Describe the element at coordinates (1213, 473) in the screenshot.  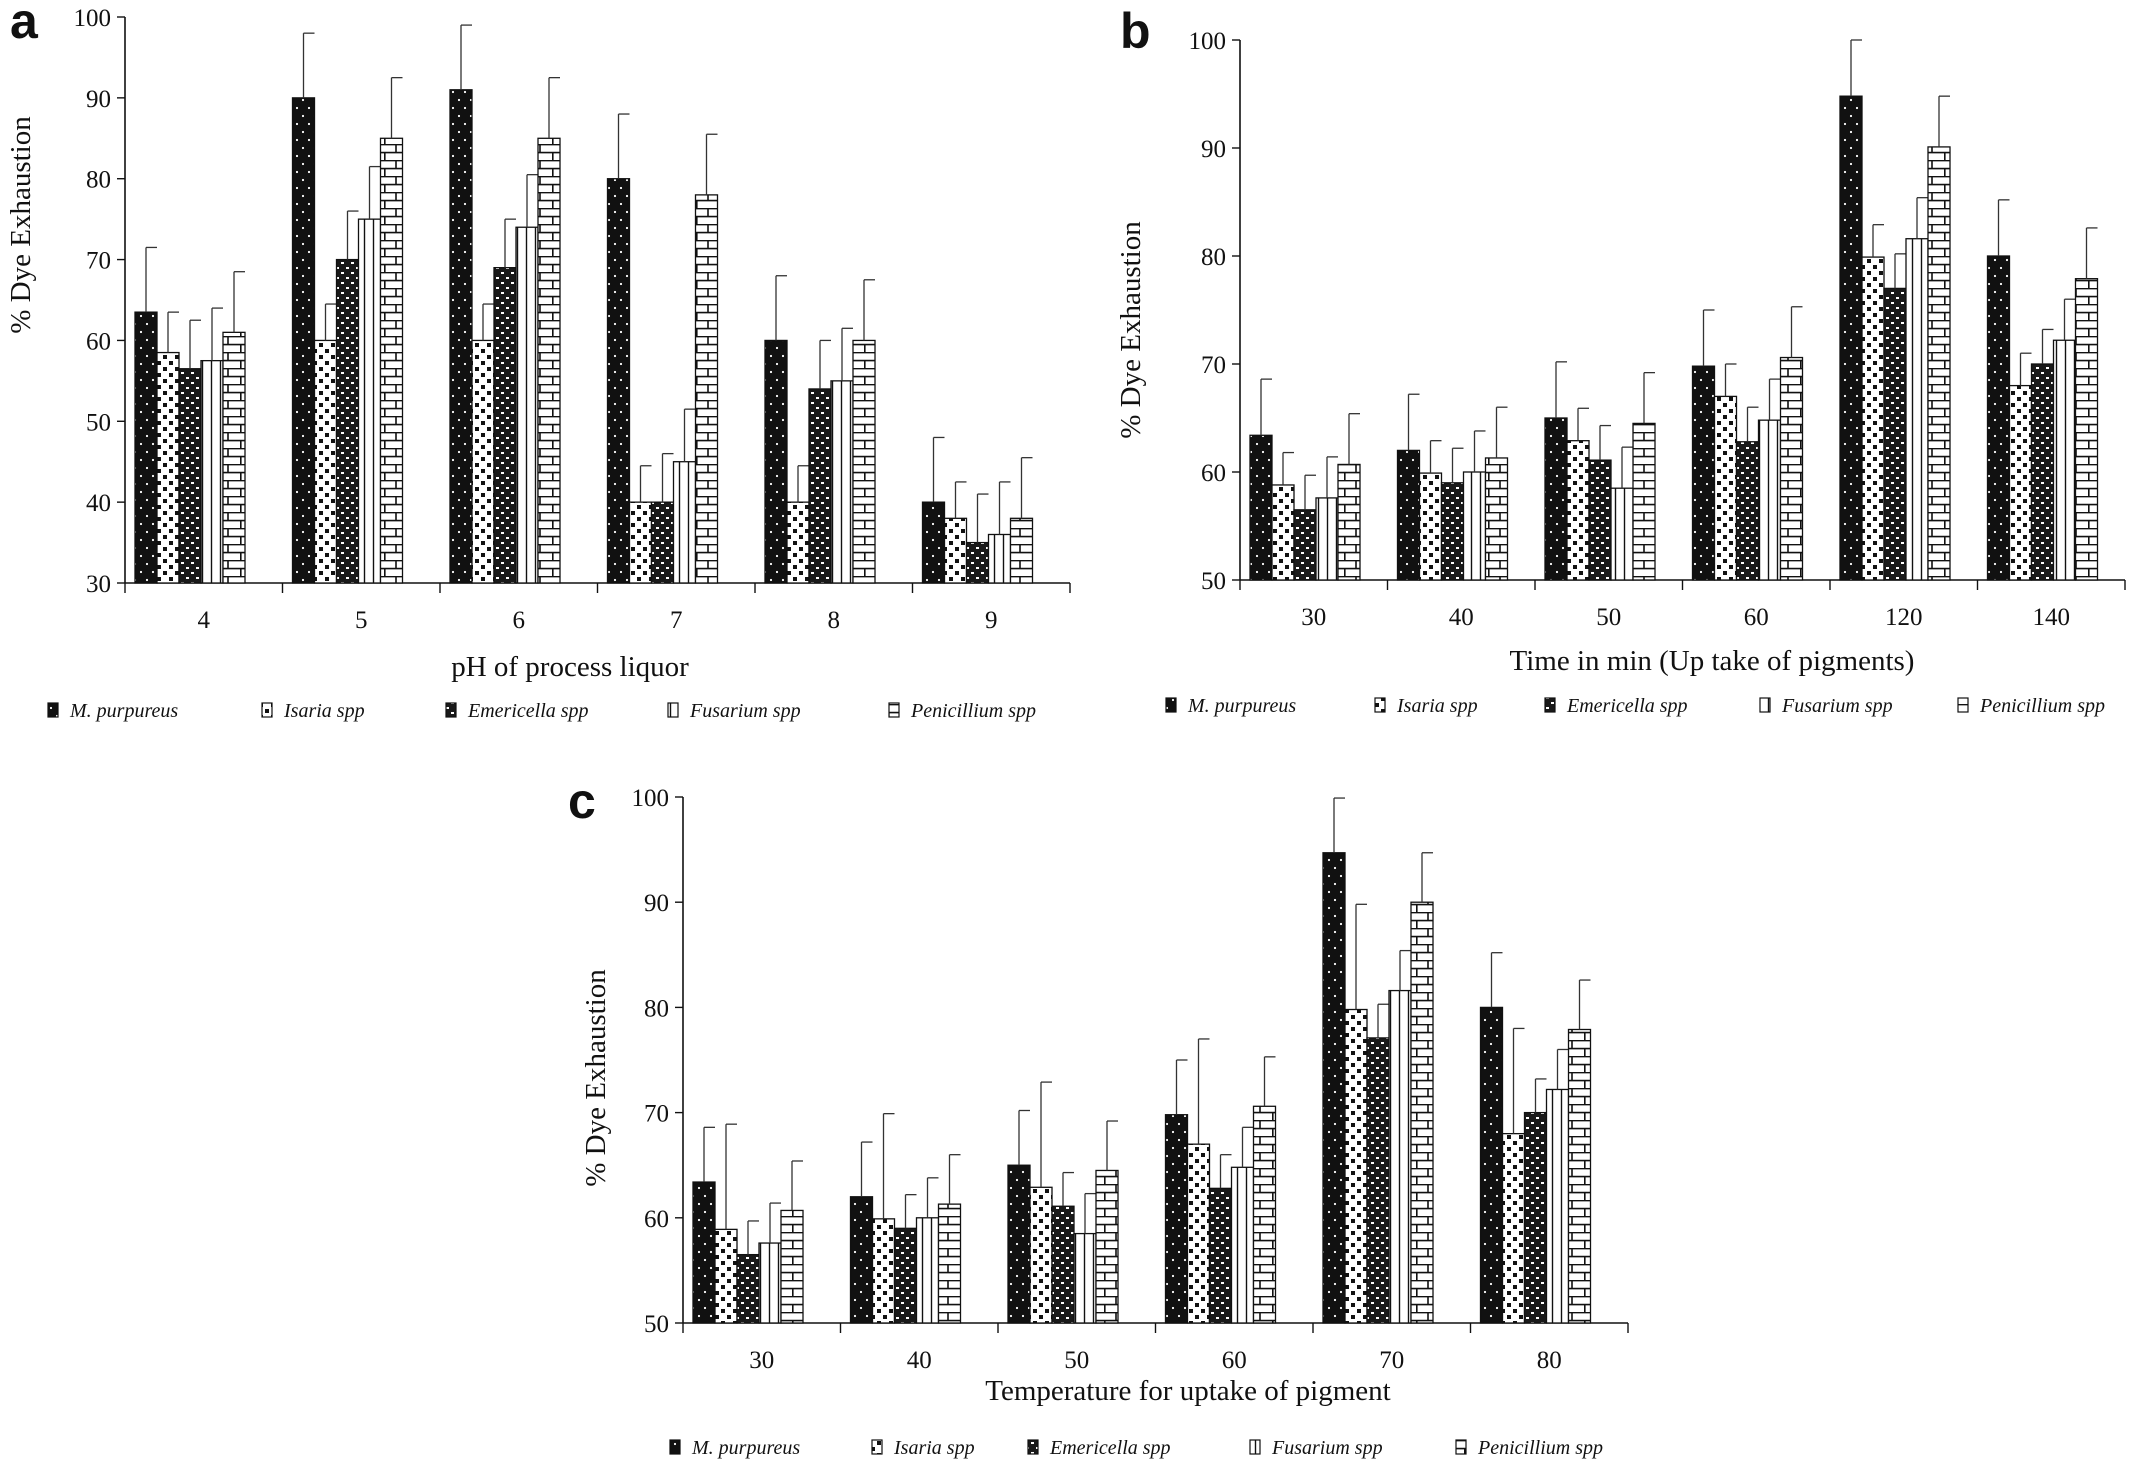
I see `y-tick-label: 60` at that location.